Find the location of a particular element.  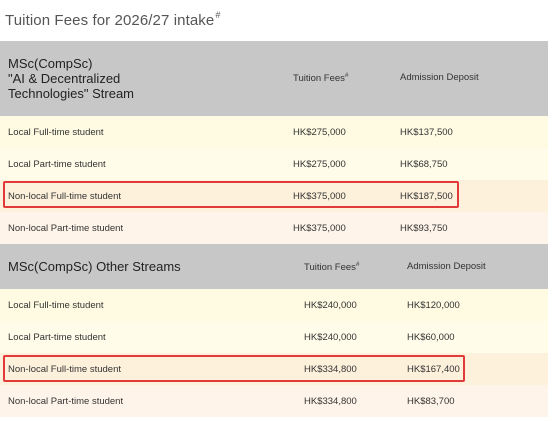

admission-deposit: HK$83,700 is located at coordinates (431, 401).